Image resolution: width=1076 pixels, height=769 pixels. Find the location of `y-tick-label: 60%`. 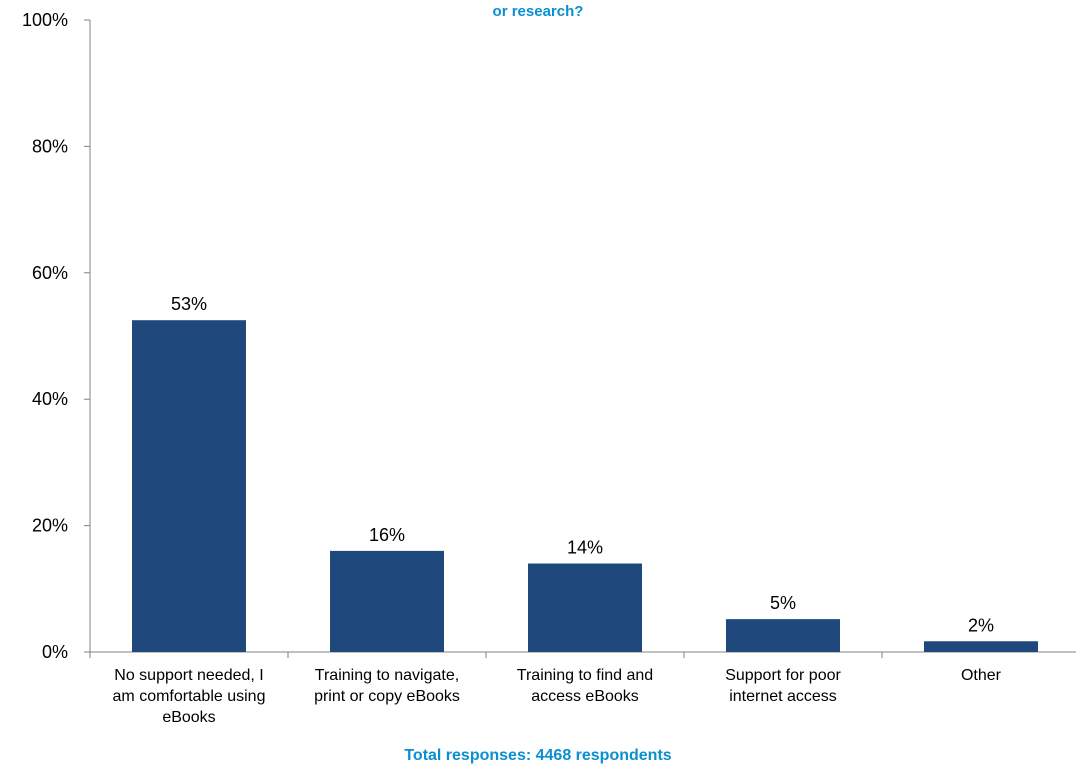

y-tick-label: 60% is located at coordinates (50, 273).